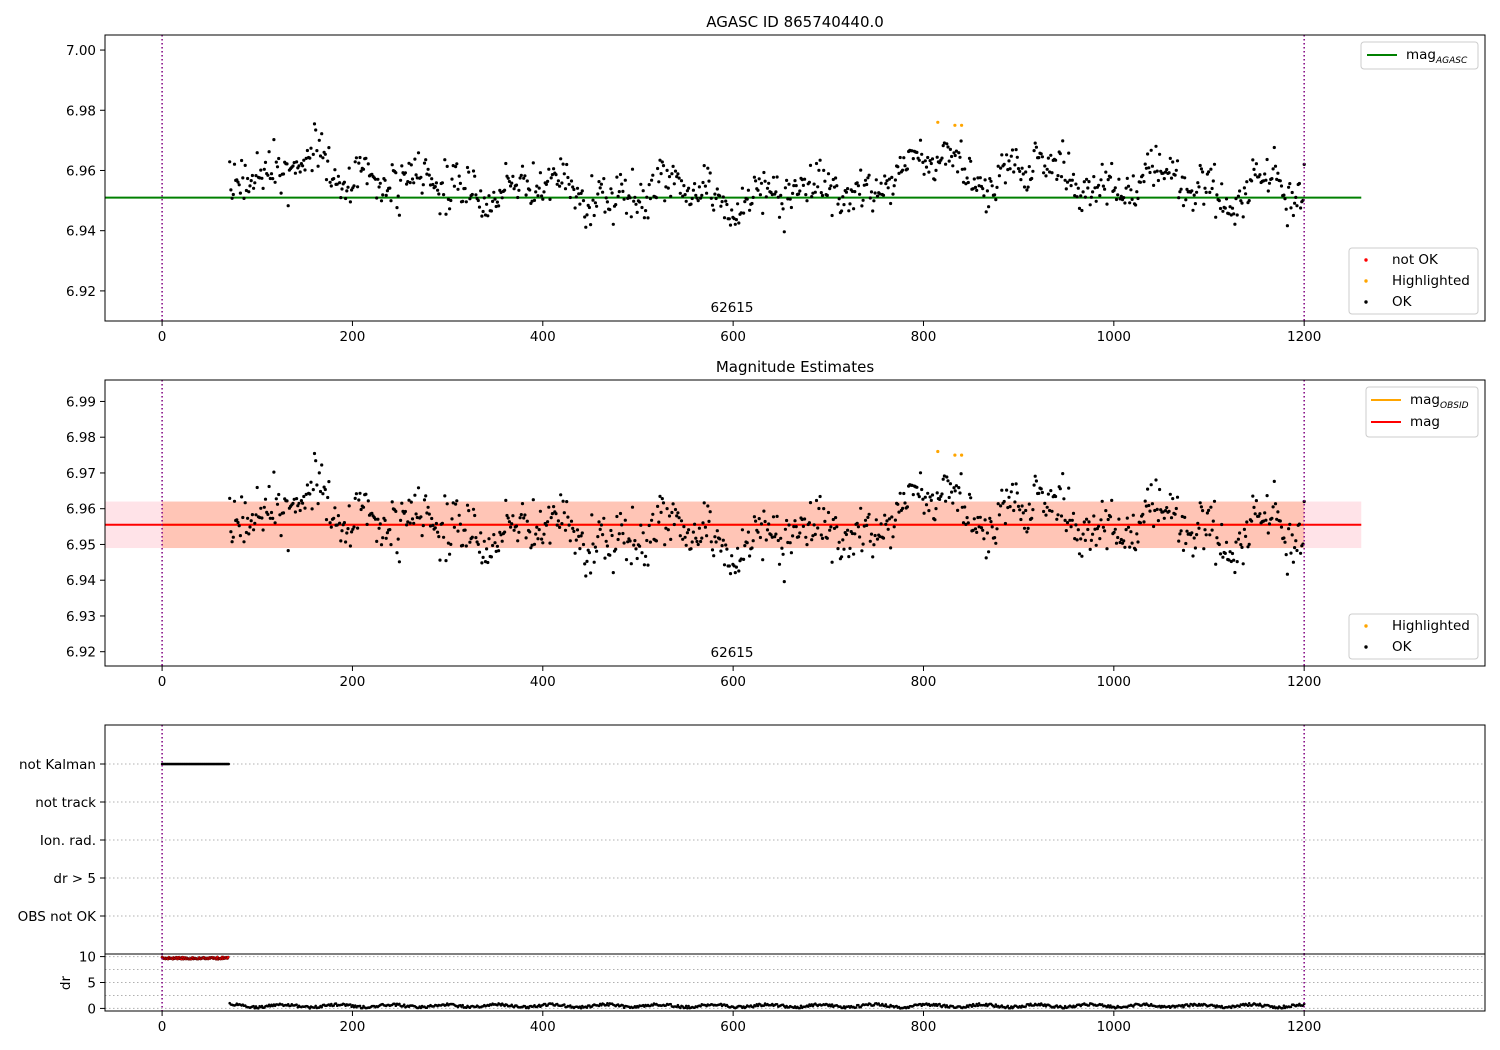  Describe the element at coordinates (767, 177) in the screenshot. I see `agasc-panel-points` at that location.